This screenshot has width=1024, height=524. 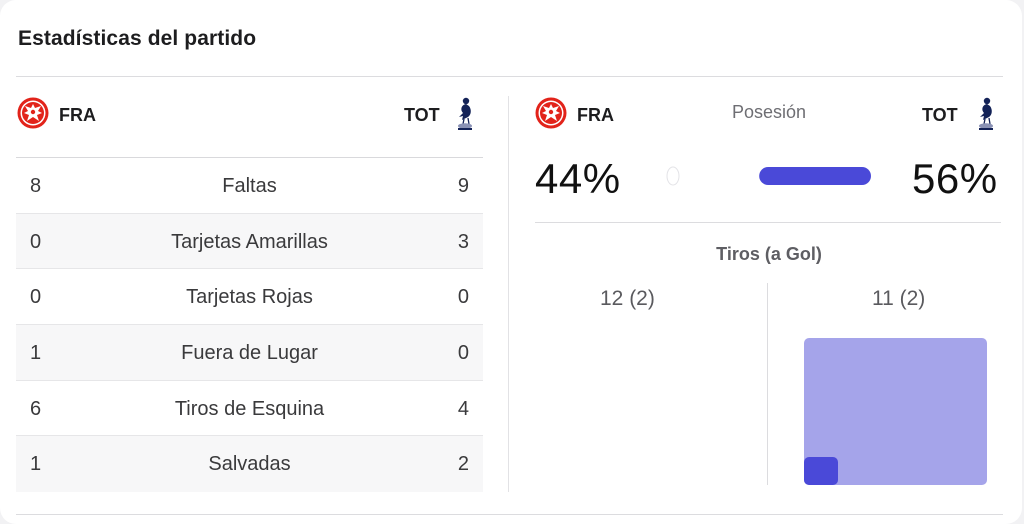 What do you see at coordinates (769, 112) in the screenshot?
I see `possession-title: Posesión` at bounding box center [769, 112].